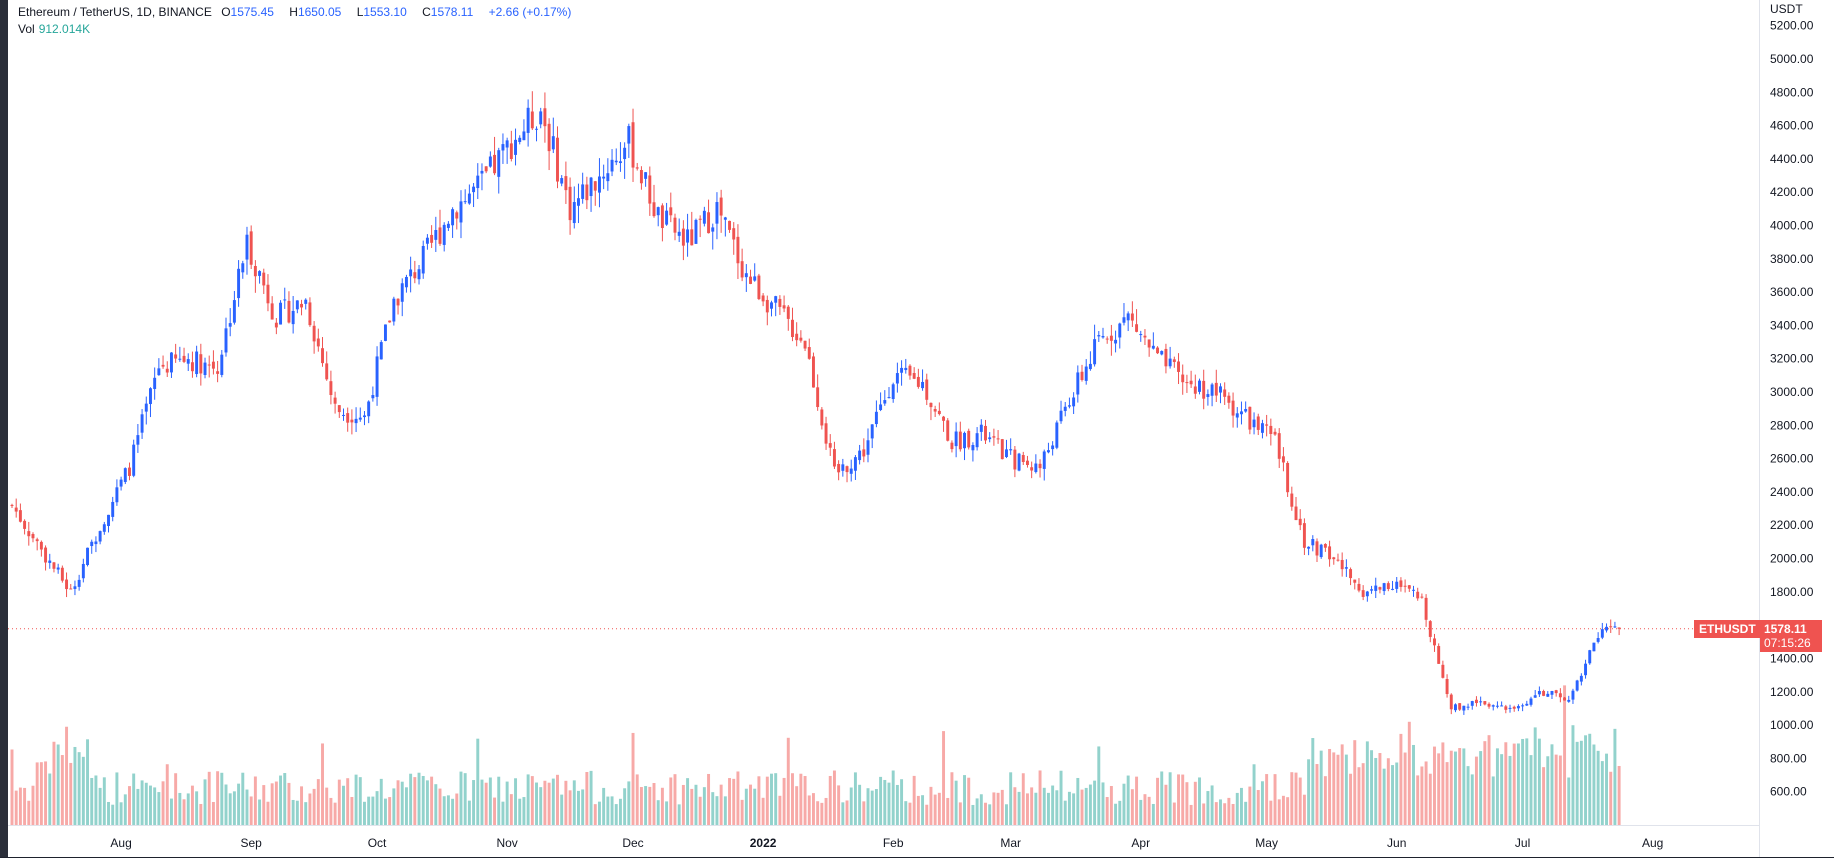 This screenshot has height=858, width=1834. Describe the element at coordinates (883, 841) in the screenshot. I see `time-axis: Aug Sep Oct Nov Dec 2022 Feb Mar Apr May Jun Jul Aug` at that location.